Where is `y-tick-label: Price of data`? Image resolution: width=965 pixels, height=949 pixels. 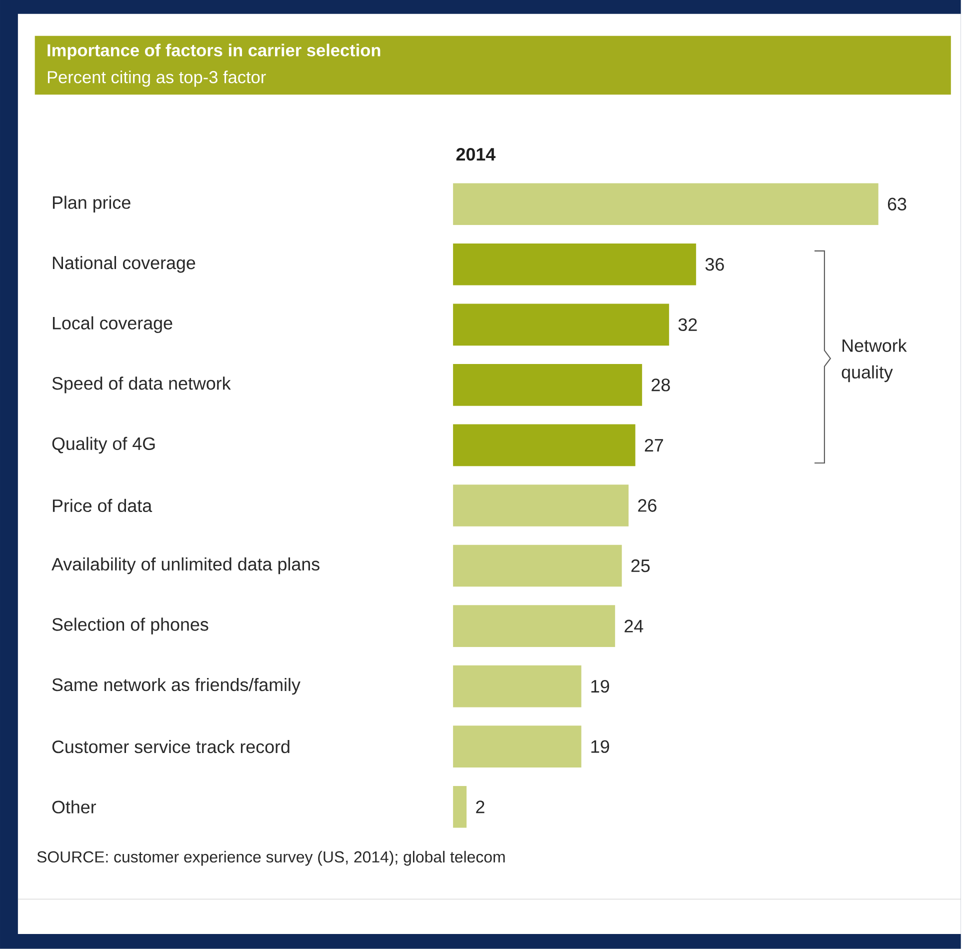 y-tick-label: Price of data is located at coordinates (102, 505).